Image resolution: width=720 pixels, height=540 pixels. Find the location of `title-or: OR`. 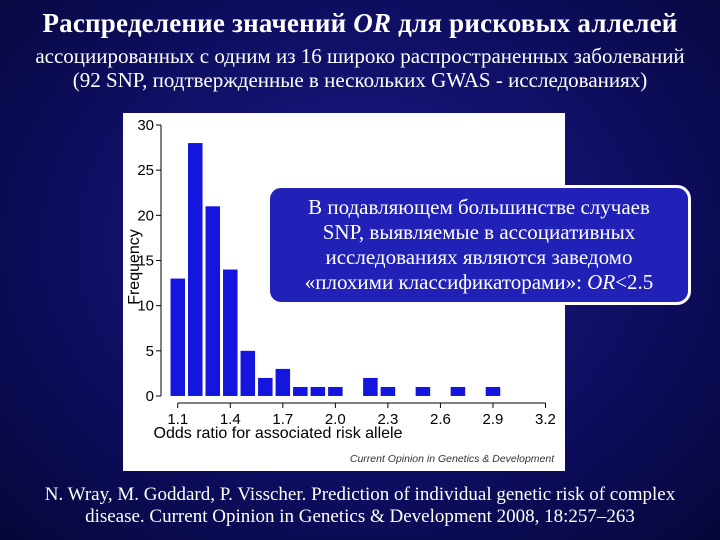

title-or: OR is located at coordinates (372, 23).